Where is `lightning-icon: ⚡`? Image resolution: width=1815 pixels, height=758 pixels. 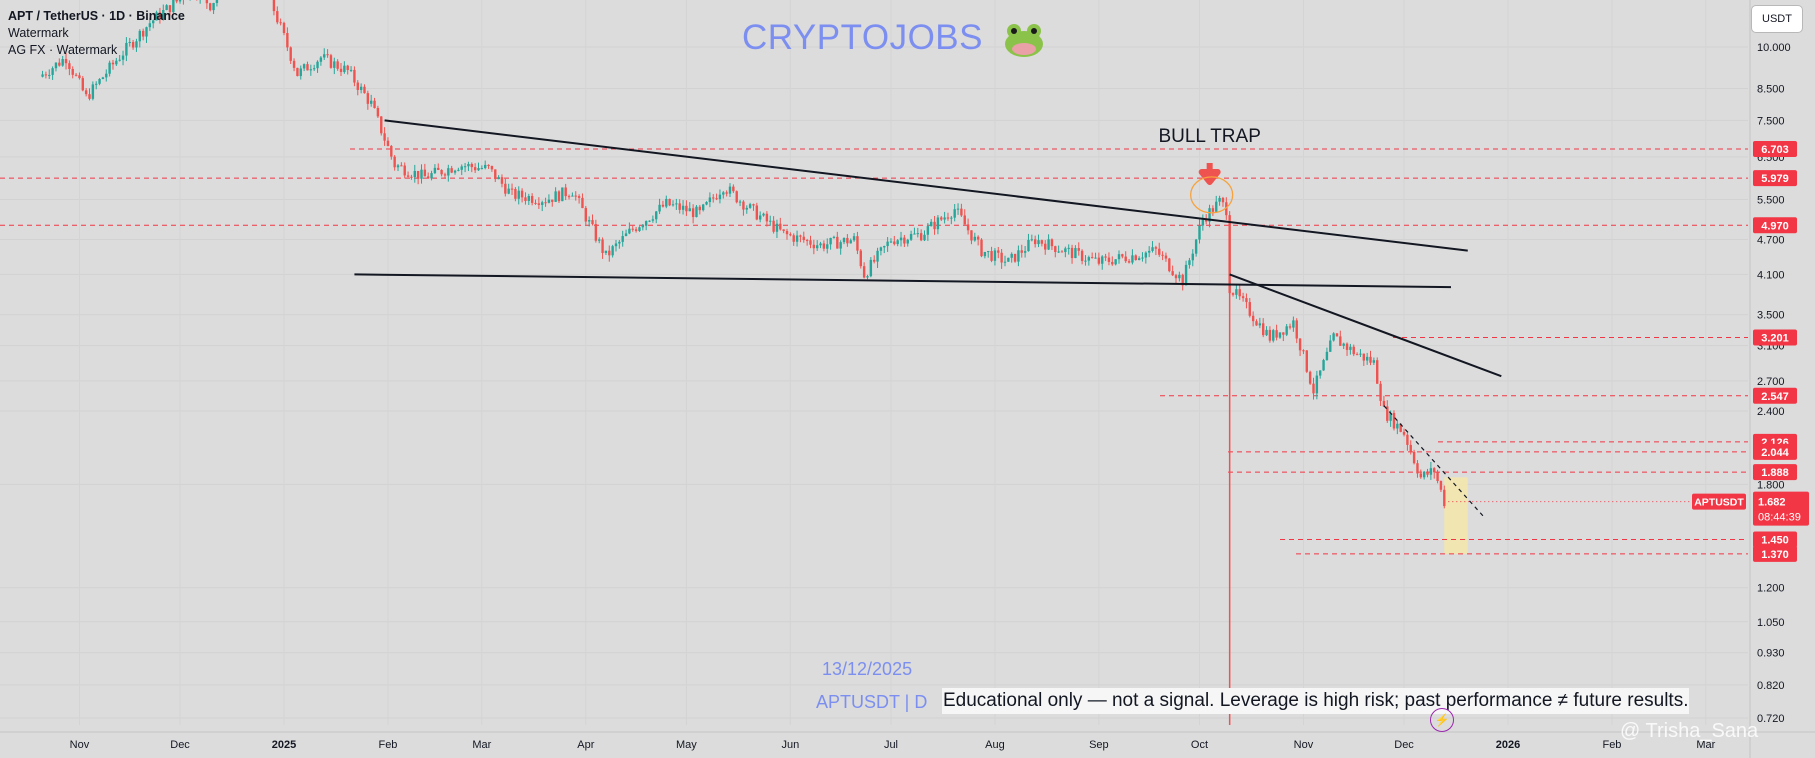
lightning-icon: ⚡ is located at coordinates (1442, 720).